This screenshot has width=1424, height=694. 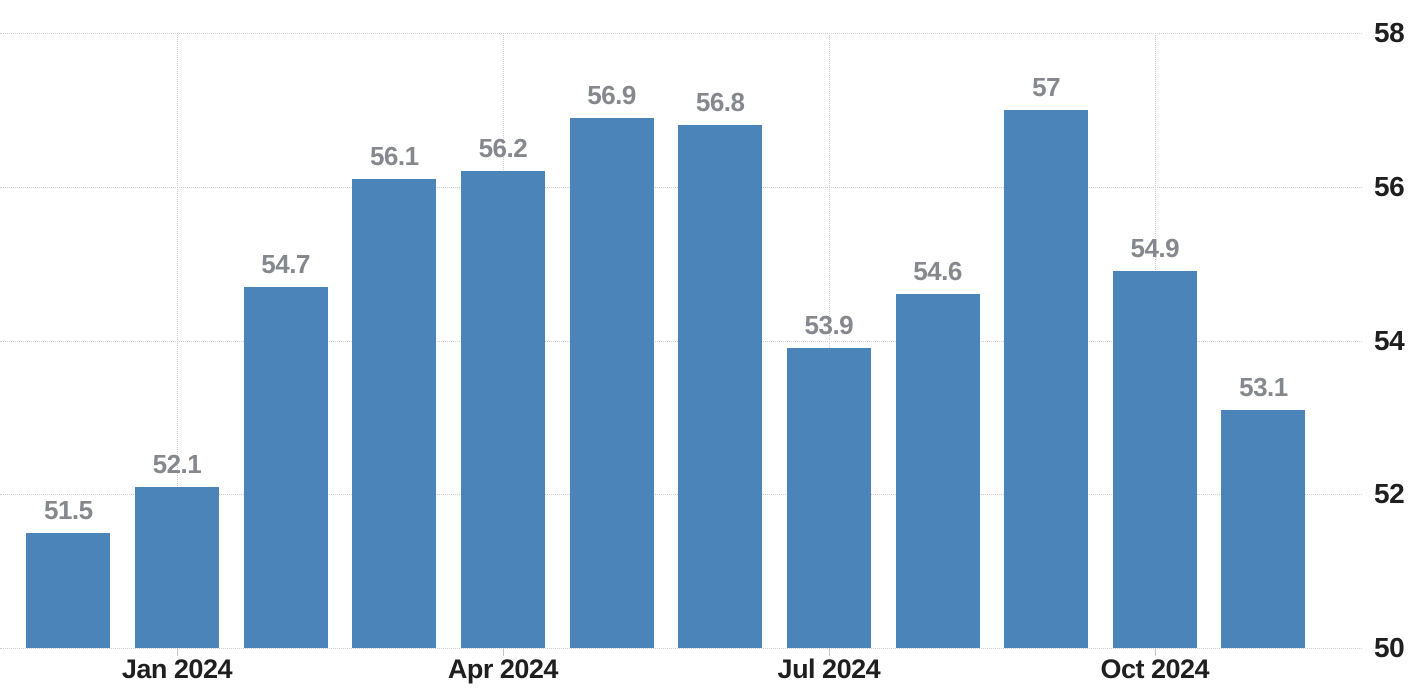 What do you see at coordinates (937, 271) in the screenshot?
I see `bar-value-label: 54.6` at bounding box center [937, 271].